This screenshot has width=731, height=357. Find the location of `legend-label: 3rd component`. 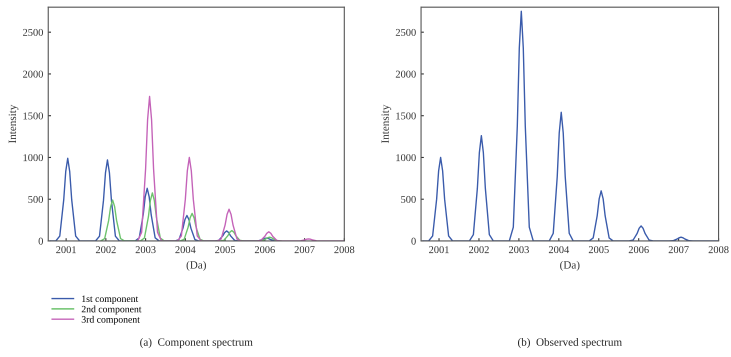

legend-label: 3rd component is located at coordinates (111, 320).